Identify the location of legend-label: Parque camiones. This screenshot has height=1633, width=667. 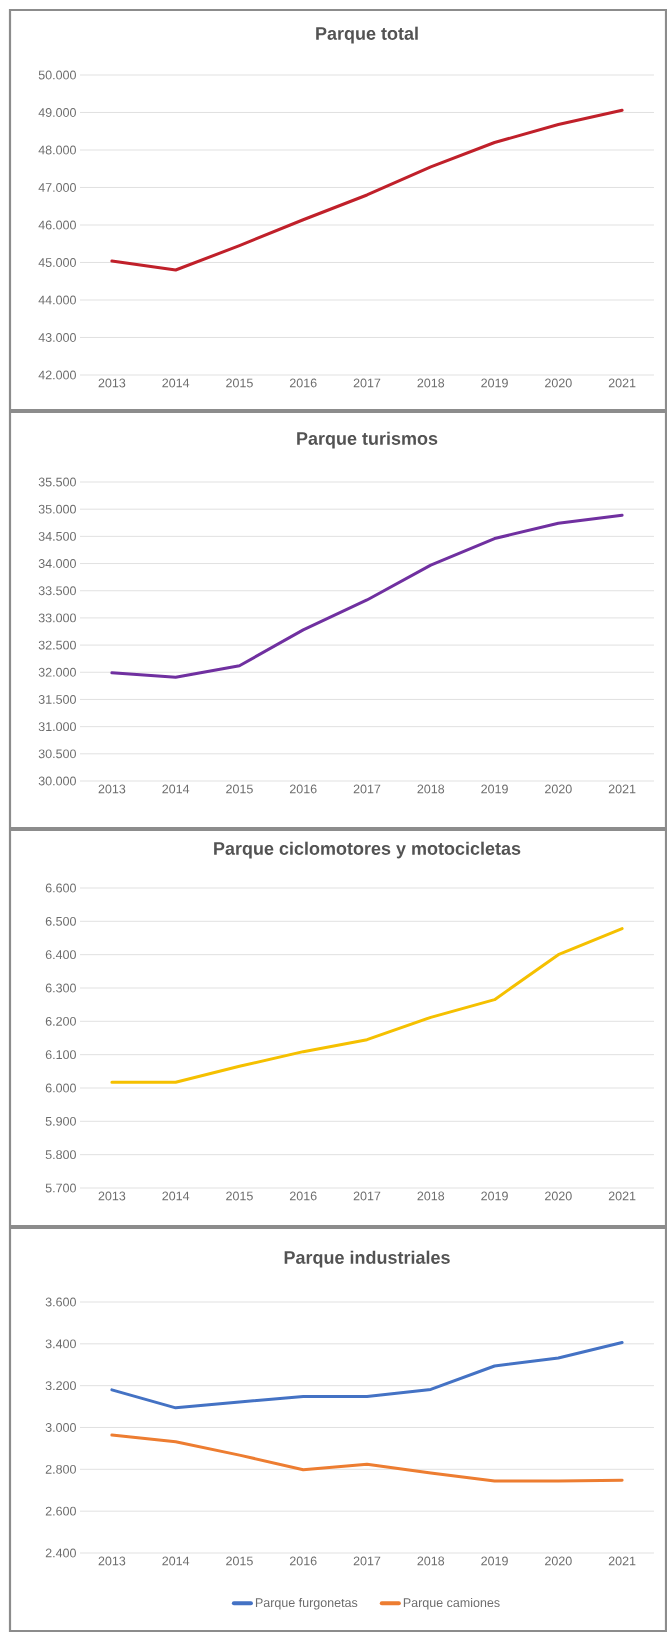
(451, 1603).